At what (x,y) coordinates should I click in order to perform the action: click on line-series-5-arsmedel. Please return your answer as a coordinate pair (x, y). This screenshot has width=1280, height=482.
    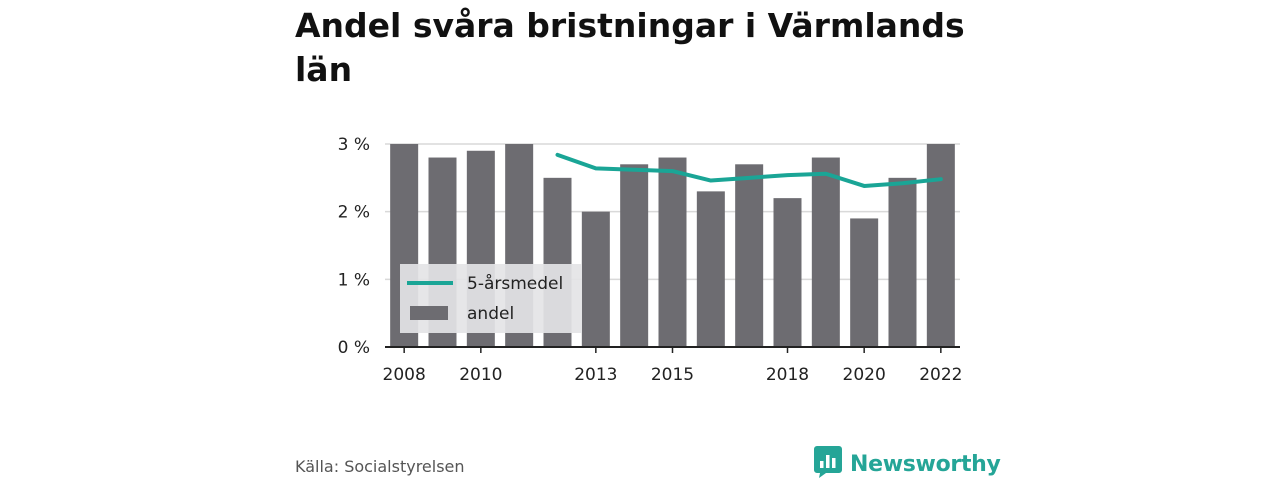
    Looking at the image, I should click on (749, 170).